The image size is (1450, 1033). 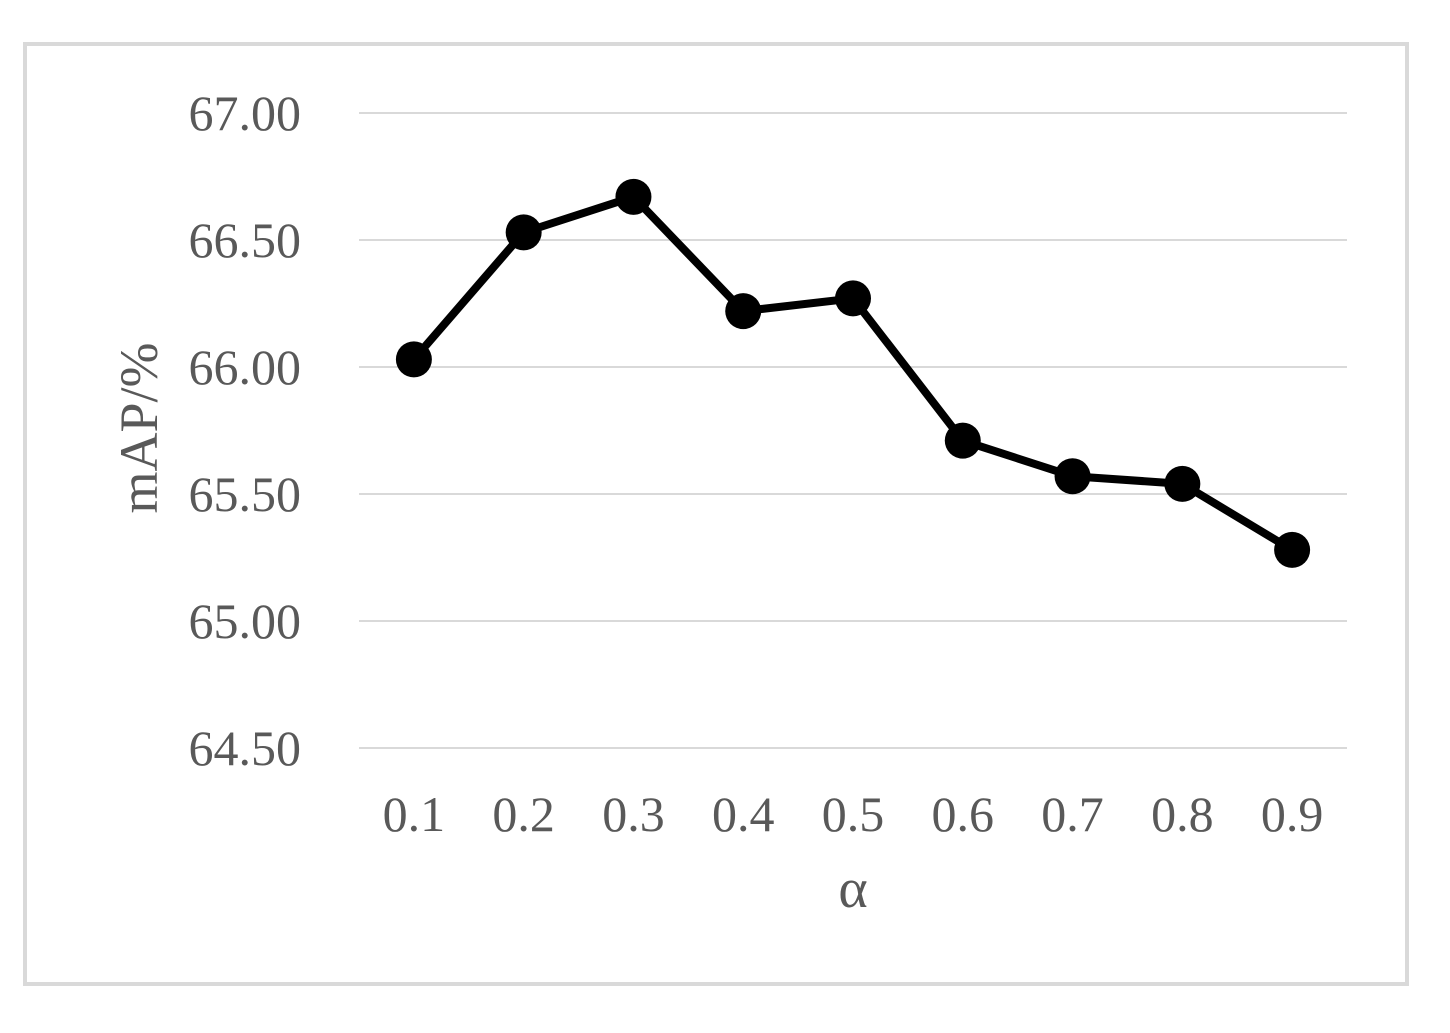 I want to click on x-tick-label: 0.6, so click(x=963, y=814).